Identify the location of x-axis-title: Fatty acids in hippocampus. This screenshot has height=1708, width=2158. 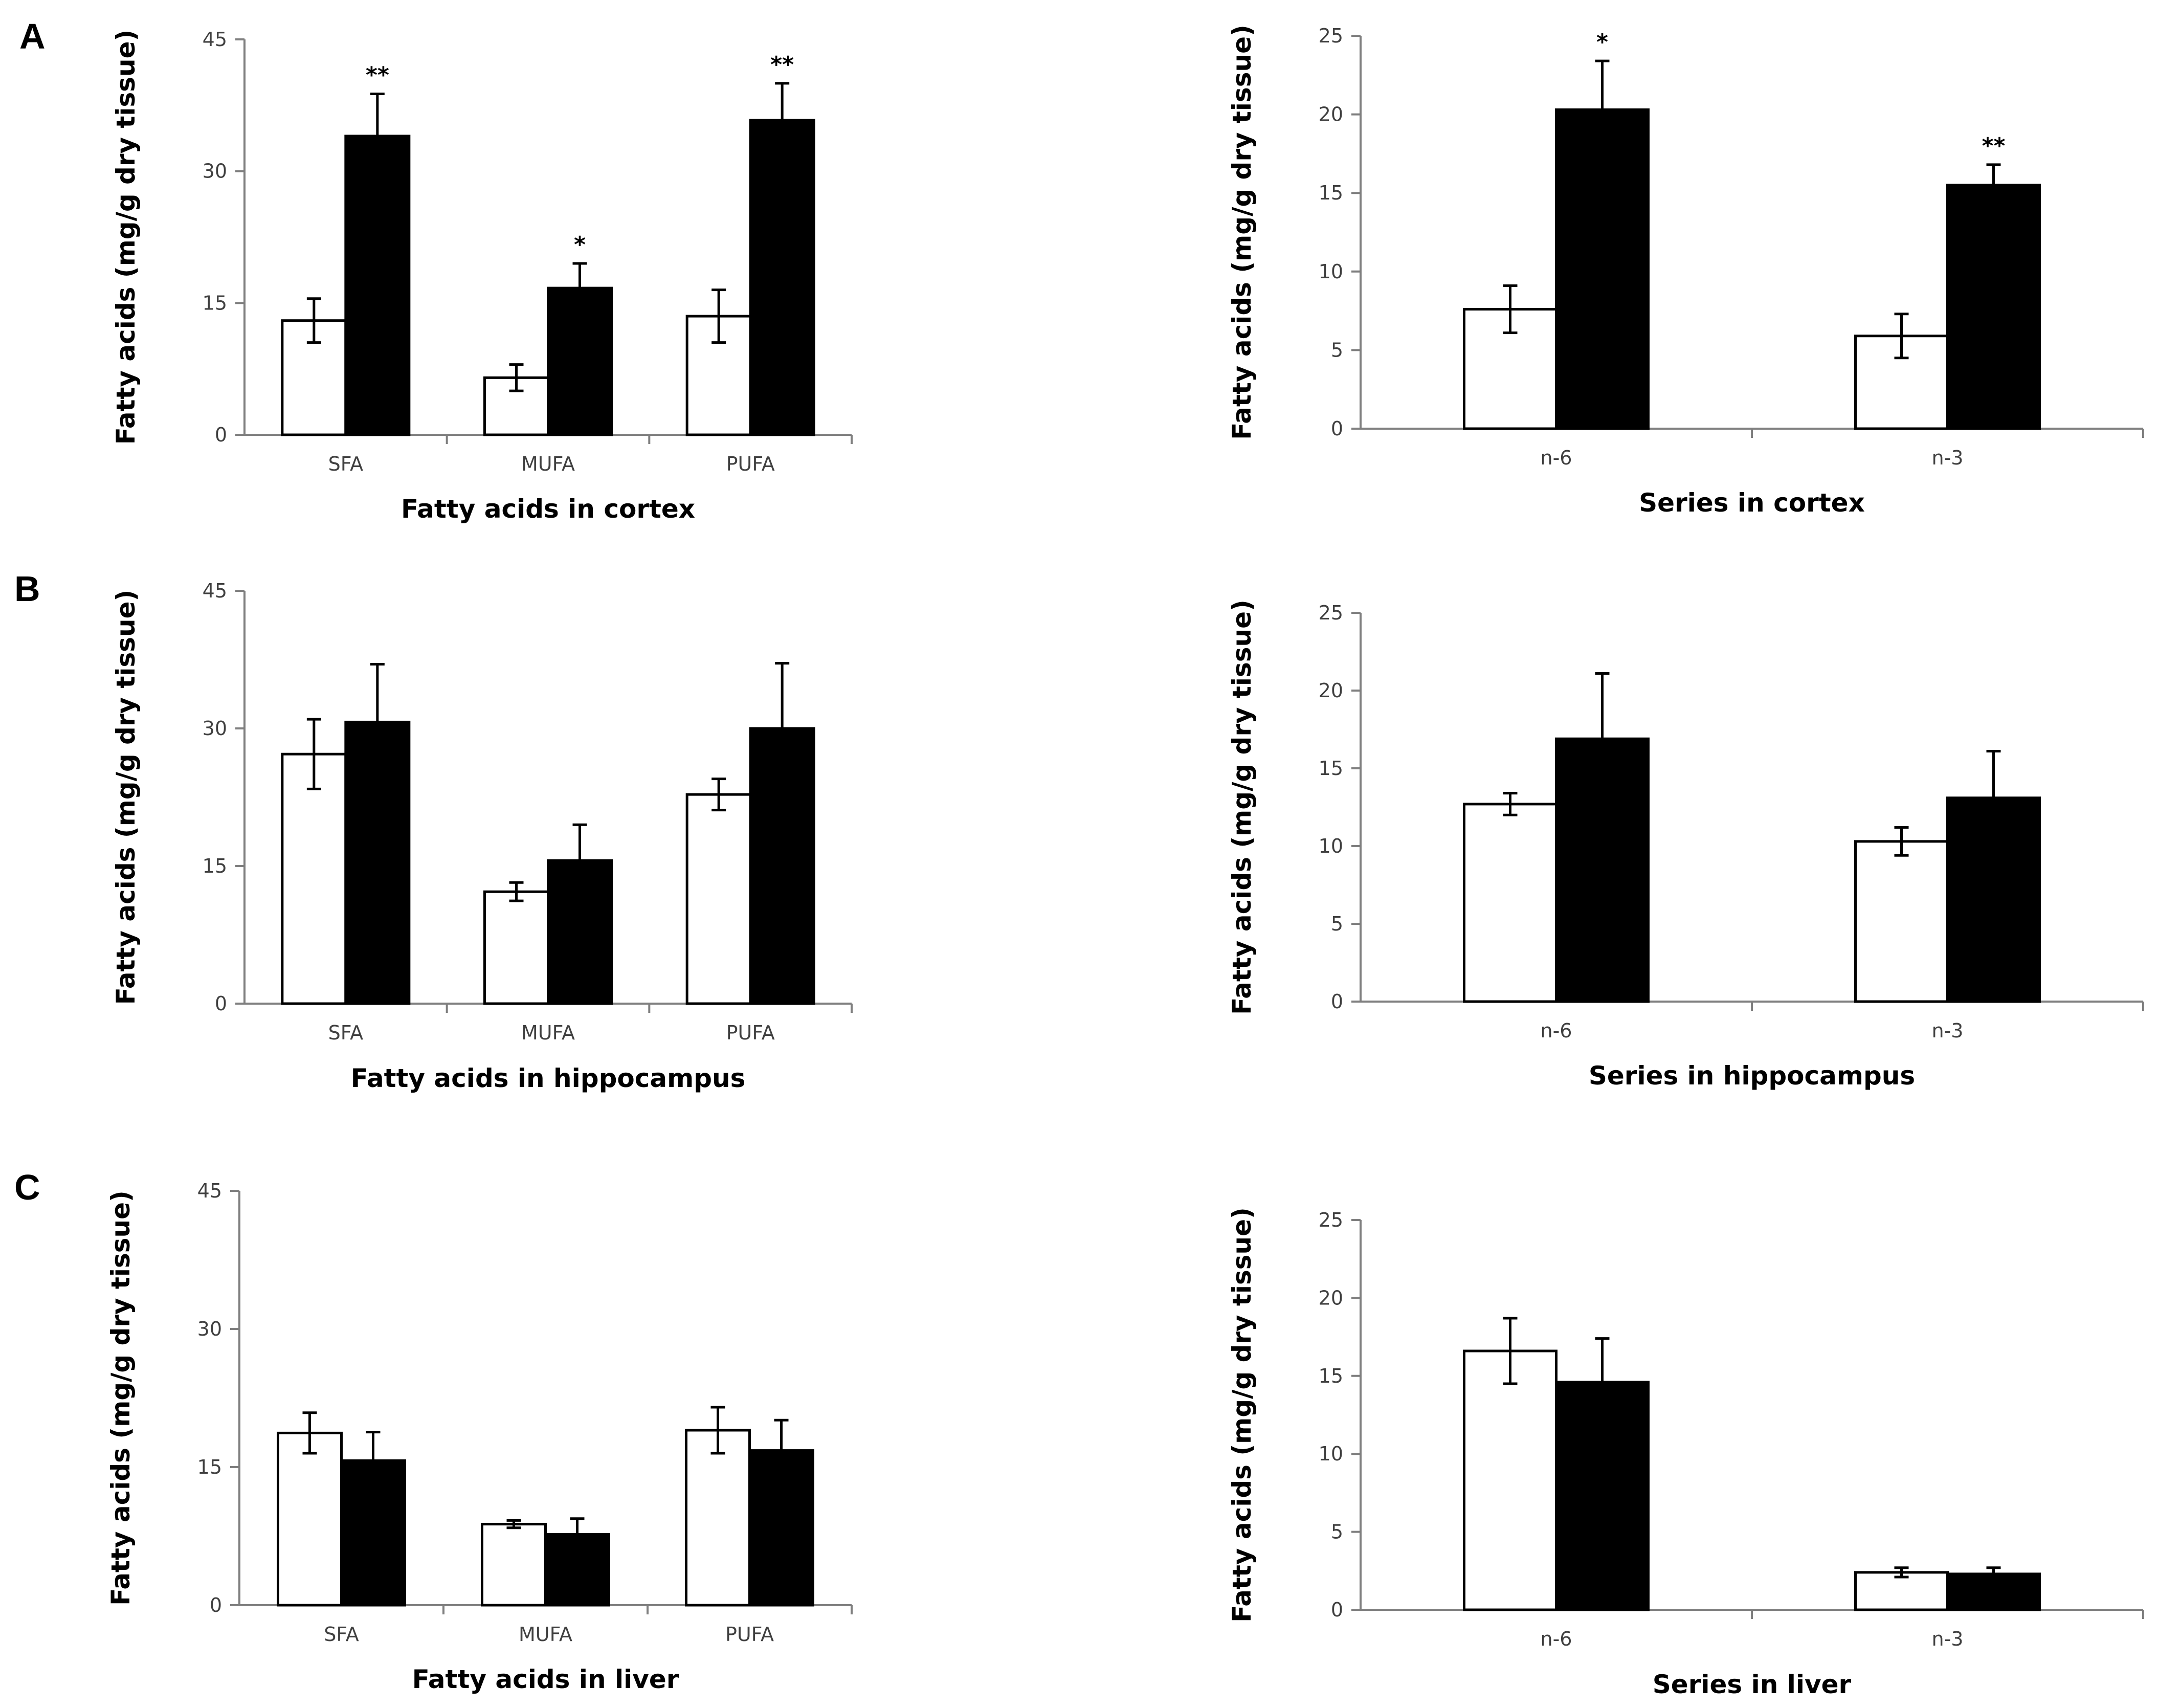
(548, 1078).